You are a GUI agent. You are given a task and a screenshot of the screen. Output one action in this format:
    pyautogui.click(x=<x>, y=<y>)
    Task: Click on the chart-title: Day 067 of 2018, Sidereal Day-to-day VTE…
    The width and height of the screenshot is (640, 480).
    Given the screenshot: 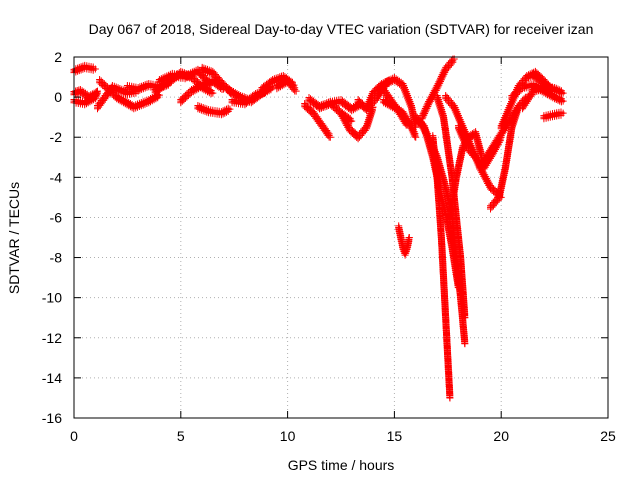 What is the action you would take?
    pyautogui.click(x=341, y=29)
    